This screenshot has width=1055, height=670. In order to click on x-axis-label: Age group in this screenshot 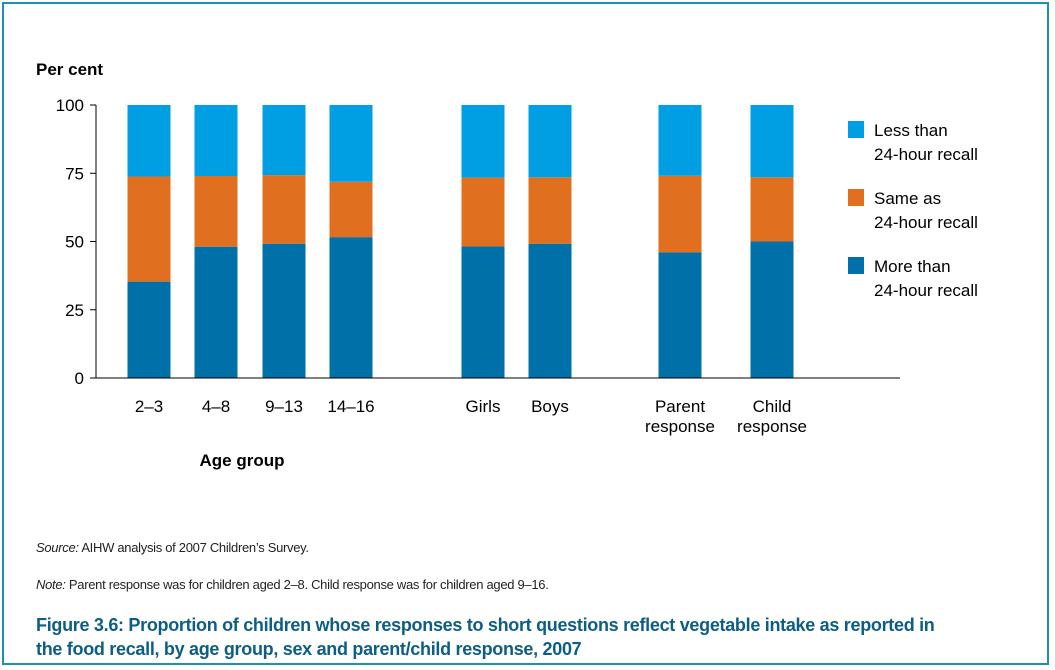, I will do `click(242, 460)`.